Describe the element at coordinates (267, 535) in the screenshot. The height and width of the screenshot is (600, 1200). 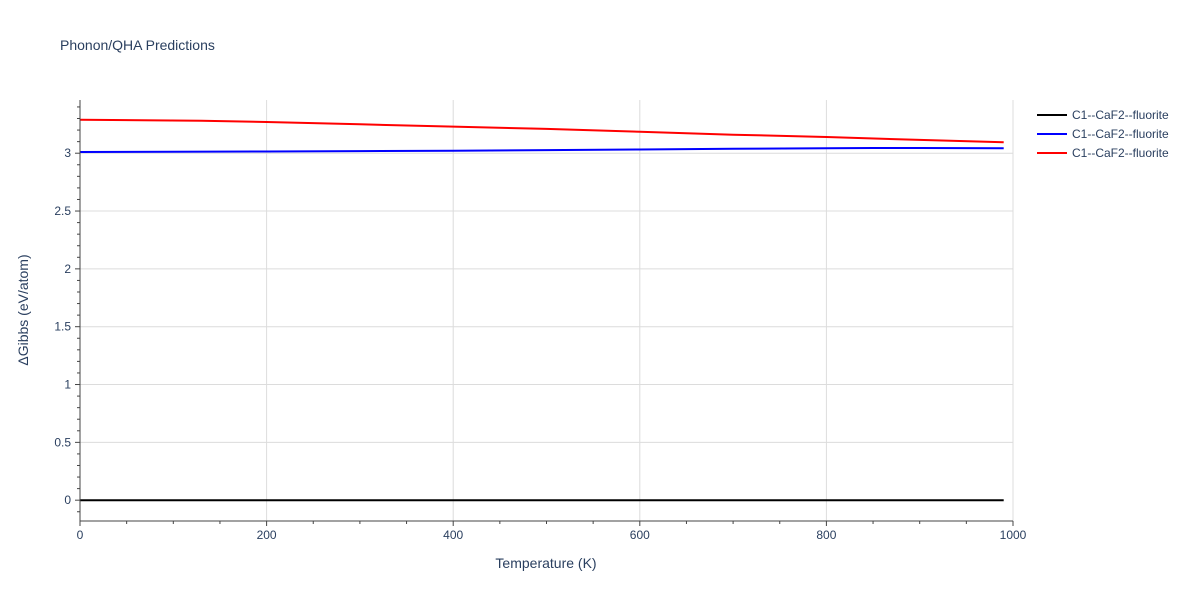
I see `x-tick-label: 200` at that location.